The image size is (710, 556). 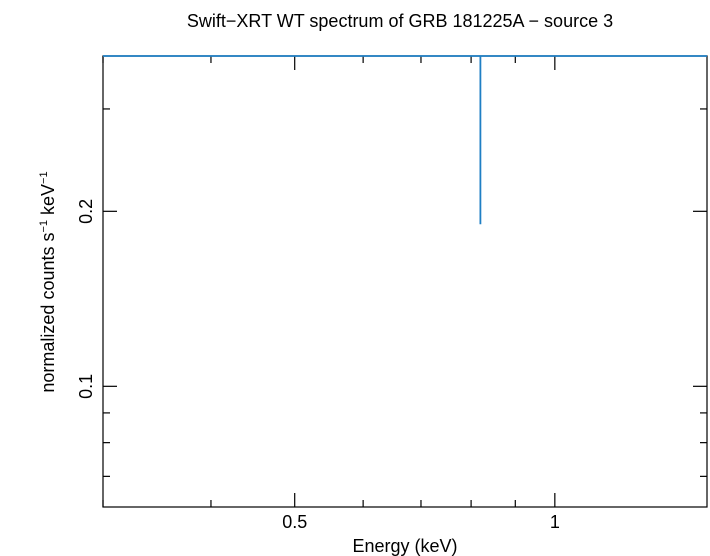 I want to click on y-tick-label: 0.2, so click(x=86, y=211).